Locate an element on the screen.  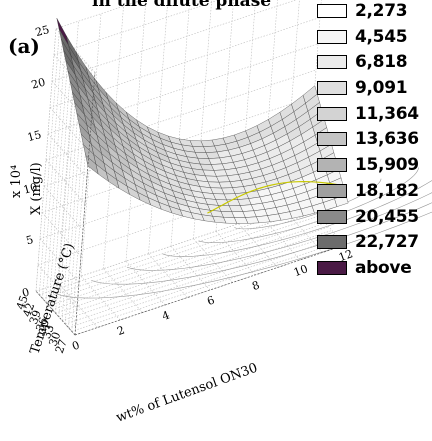
z-tick-label: 25 is located at coordinates (42, 31).